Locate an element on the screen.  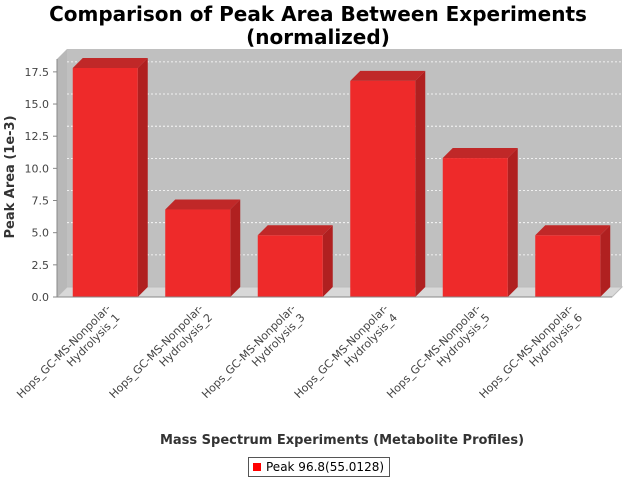
x-tick-label: Hops_GC-MS-Nonpolar-Hydrolysis_6 is located at coordinates (531, 351).